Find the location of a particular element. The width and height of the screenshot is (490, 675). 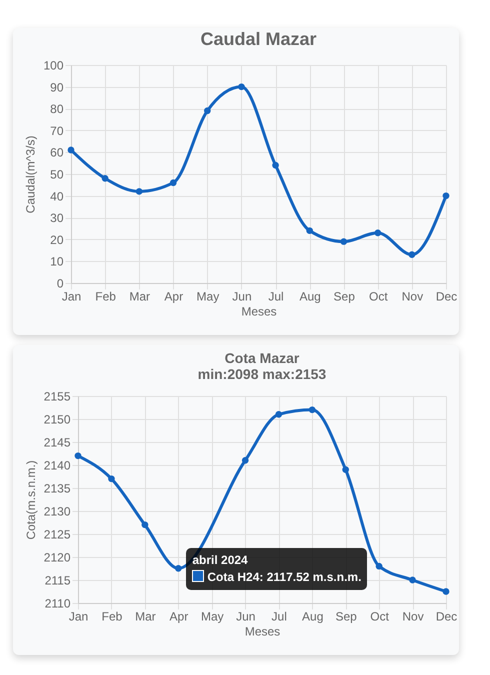

y-tick-label: 100 is located at coordinates (53, 65).